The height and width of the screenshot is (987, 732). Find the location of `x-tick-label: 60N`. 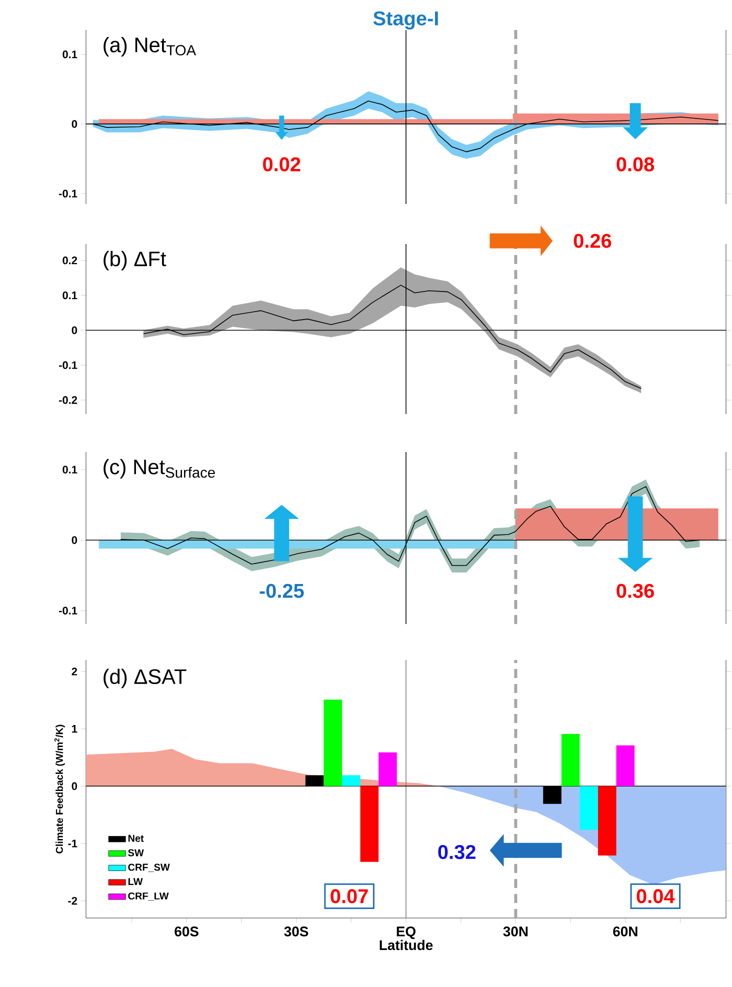

x-tick-label: 60N is located at coordinates (625, 931).